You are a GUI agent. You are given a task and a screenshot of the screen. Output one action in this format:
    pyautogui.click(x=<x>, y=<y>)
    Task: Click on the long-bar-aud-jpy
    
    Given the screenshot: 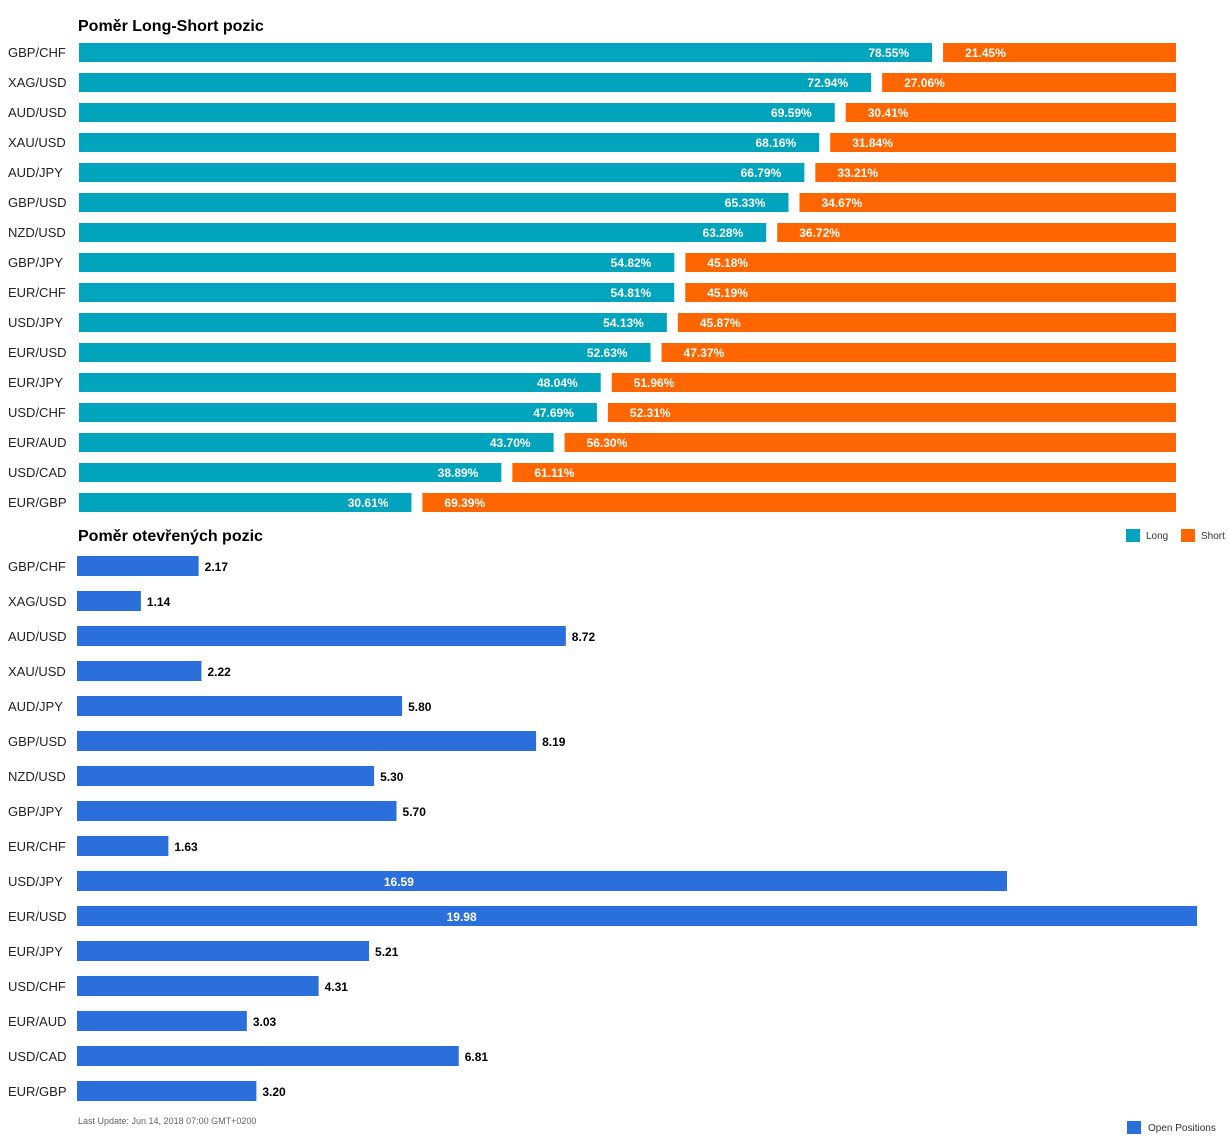 What is the action you would take?
    pyautogui.click(x=442, y=172)
    